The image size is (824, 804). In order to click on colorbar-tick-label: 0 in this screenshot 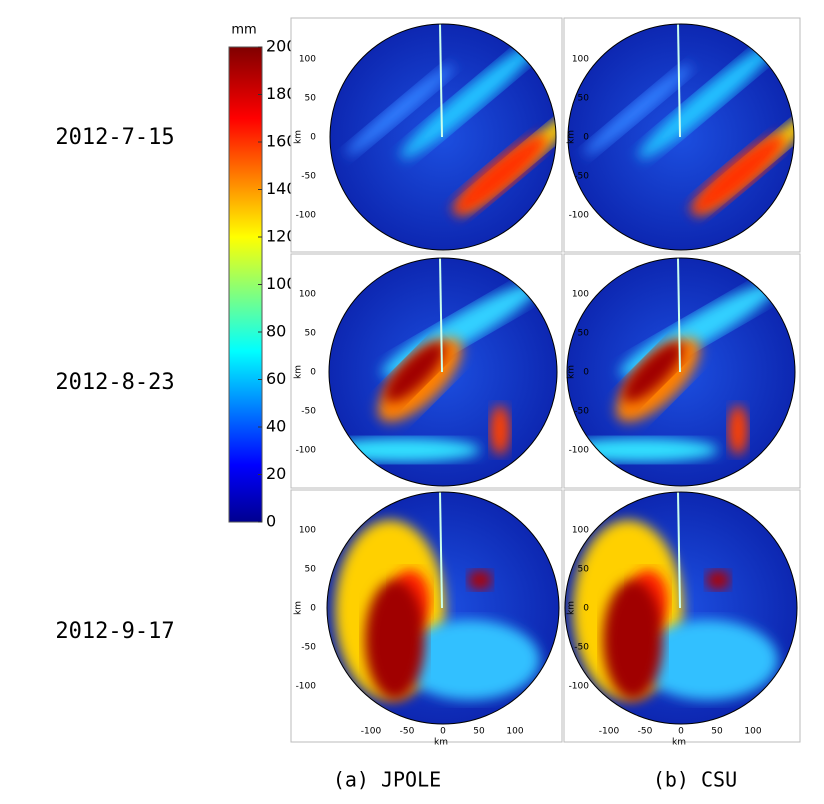, I will do `click(271, 521)`.